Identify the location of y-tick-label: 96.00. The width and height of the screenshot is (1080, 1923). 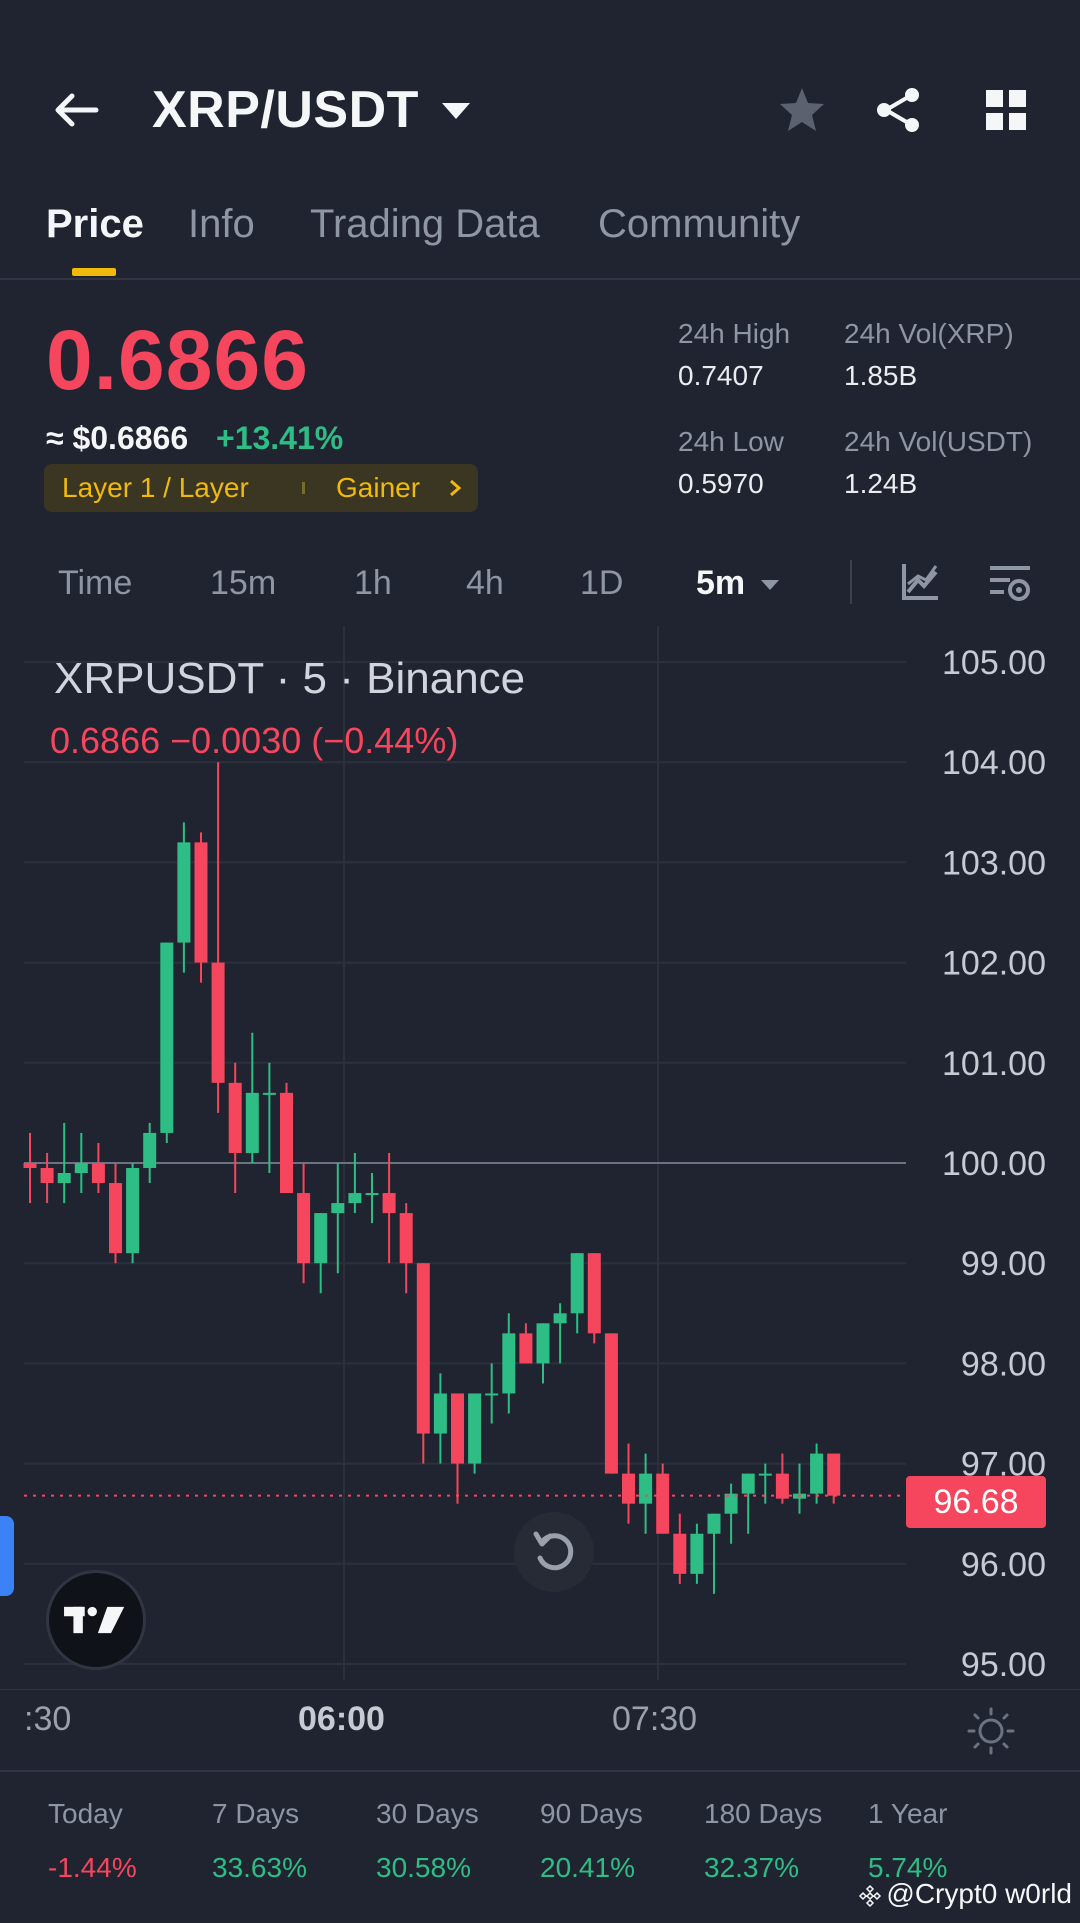
(1003, 1565).